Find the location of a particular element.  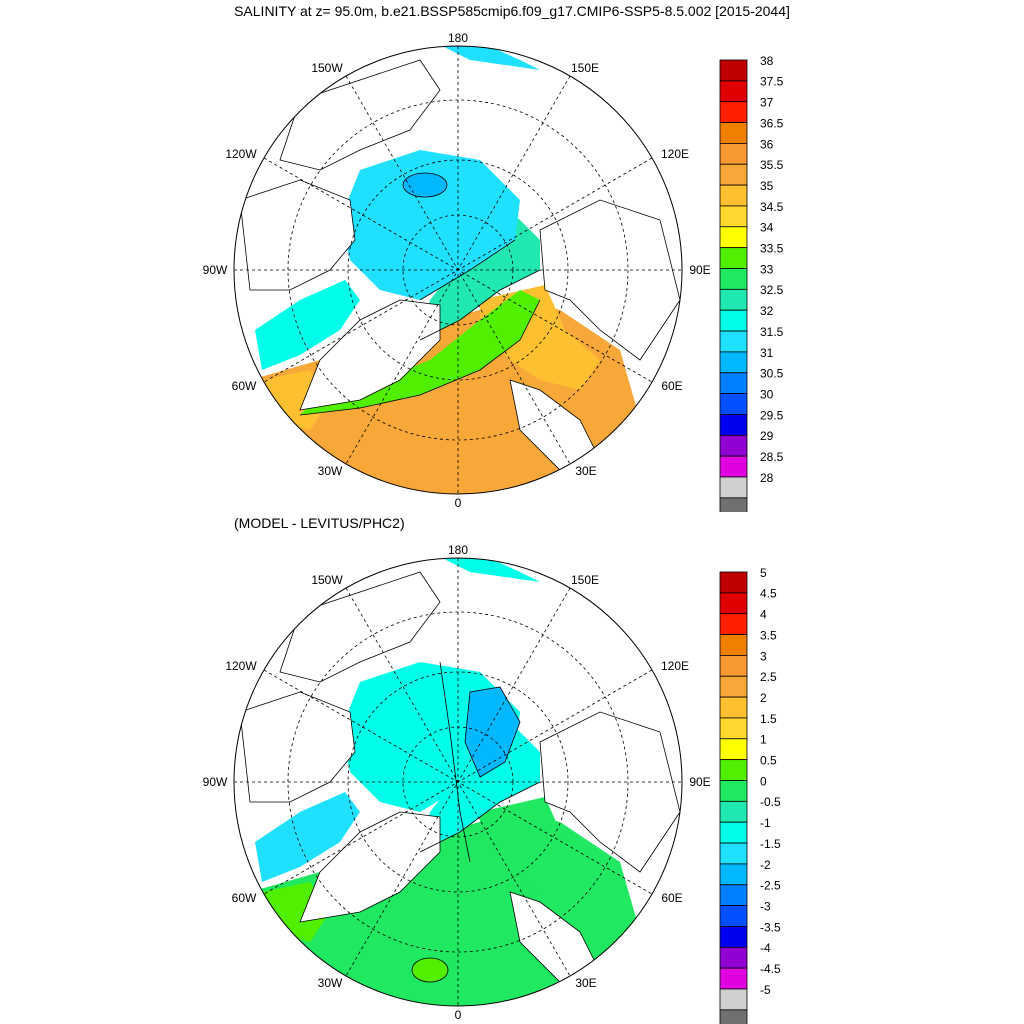

colorbar-tick-label: -2.5 is located at coordinates (770, 886).